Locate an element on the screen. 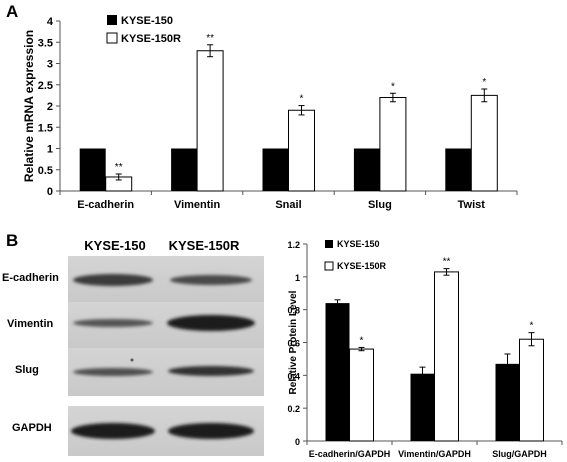 This screenshot has width=567, height=462. y-tick-label: 0.8 is located at coordinates (293, 311).